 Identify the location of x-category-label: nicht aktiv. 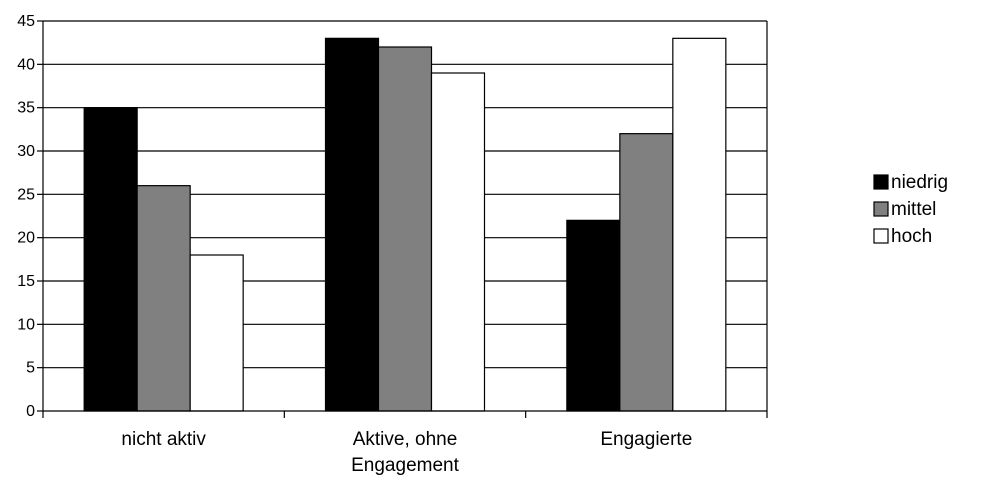
(163, 439).